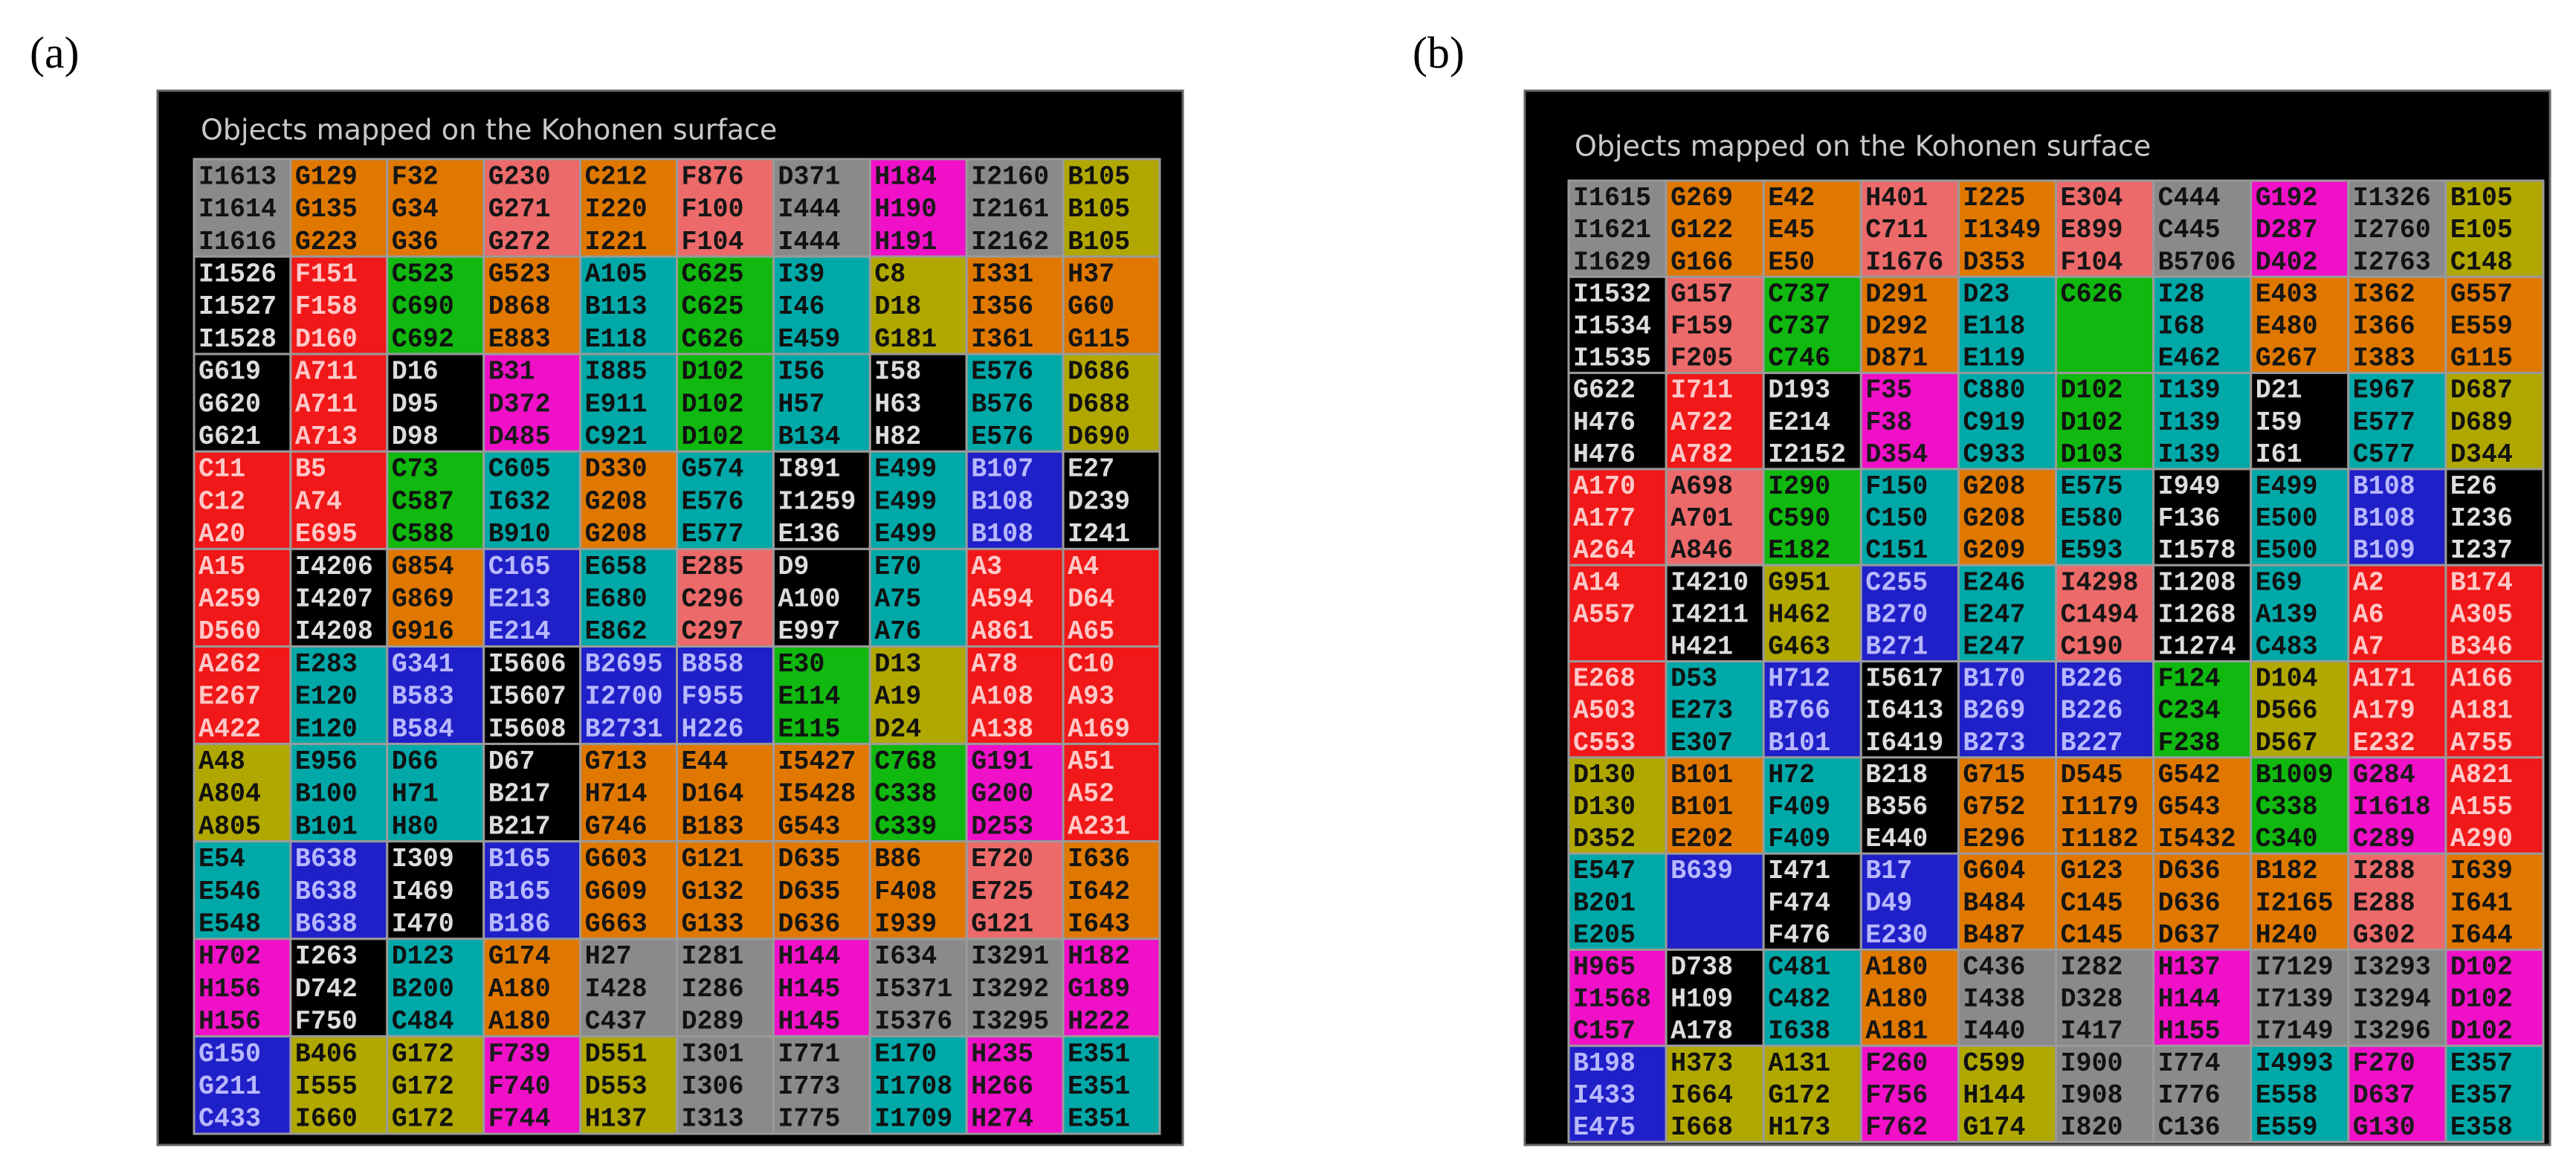 The height and width of the screenshot is (1168, 2576). I want to click on cell-label: H714, so click(616, 794).